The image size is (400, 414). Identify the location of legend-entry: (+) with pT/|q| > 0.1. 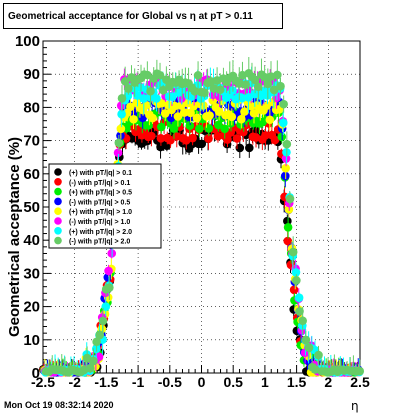
(100, 173).